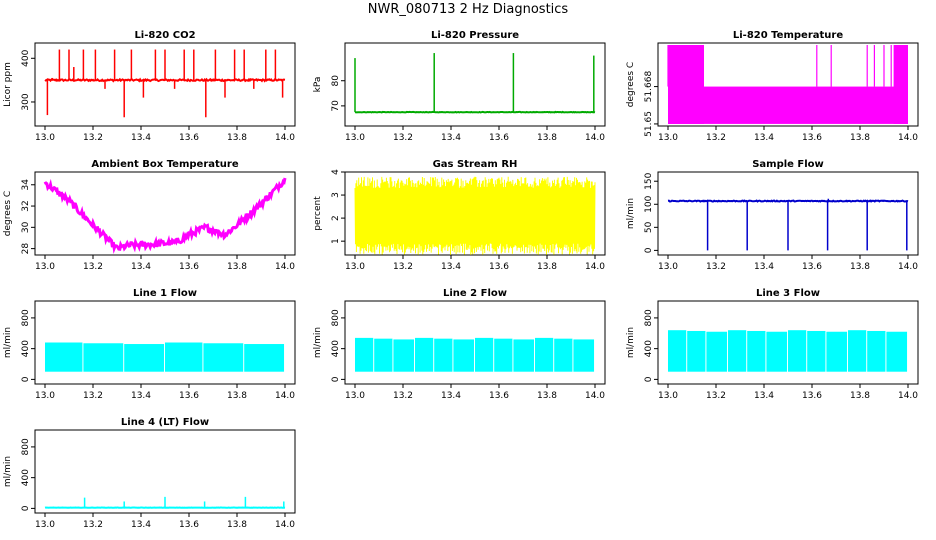  Describe the element at coordinates (649, 87) in the screenshot. I see `y-tick-label: 51.668` at that location.